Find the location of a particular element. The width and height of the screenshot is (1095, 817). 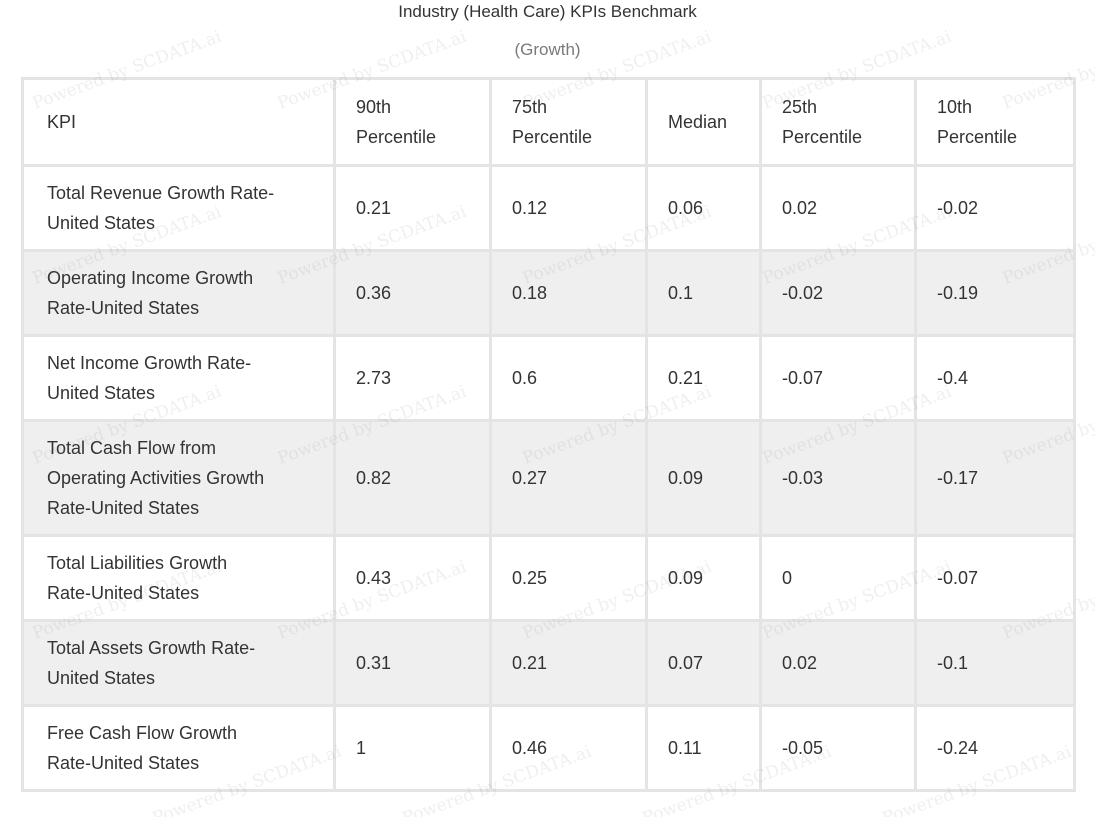

p10-cell: -0.1 is located at coordinates (995, 663).